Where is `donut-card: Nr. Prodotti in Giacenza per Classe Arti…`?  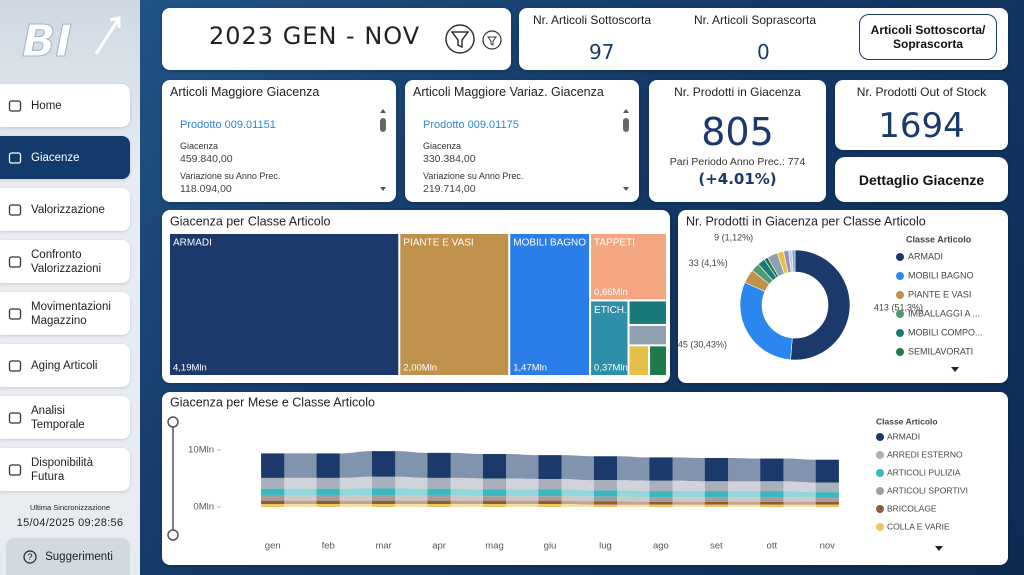
donut-card: Nr. Prodotti in Giacenza per Classe Arti… is located at coordinates (843, 296).